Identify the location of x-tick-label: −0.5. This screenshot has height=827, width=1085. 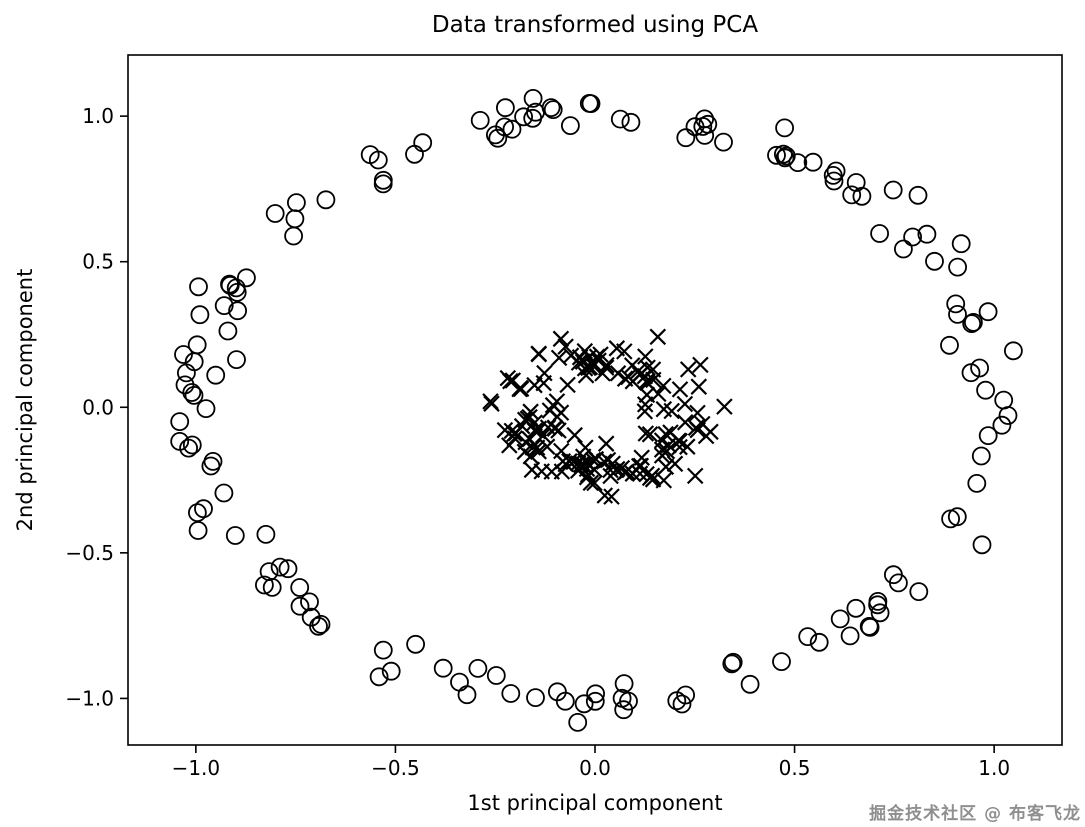
(395, 768).